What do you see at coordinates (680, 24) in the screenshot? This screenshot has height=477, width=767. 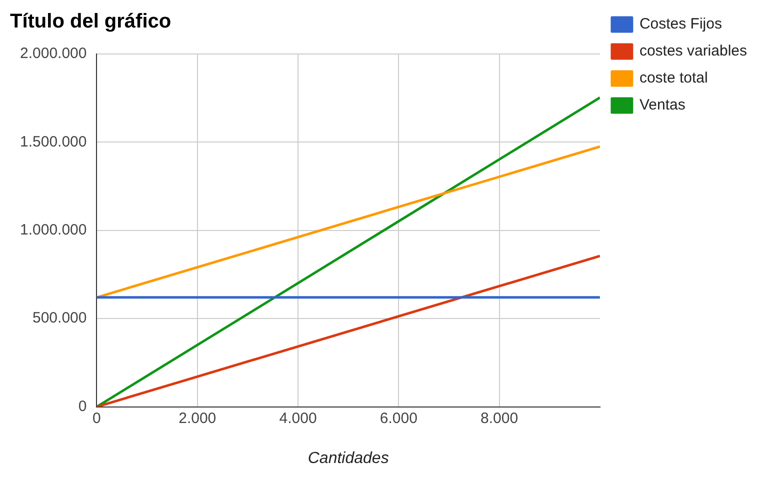 I see `legend-label: Costes Fijos` at bounding box center [680, 24].